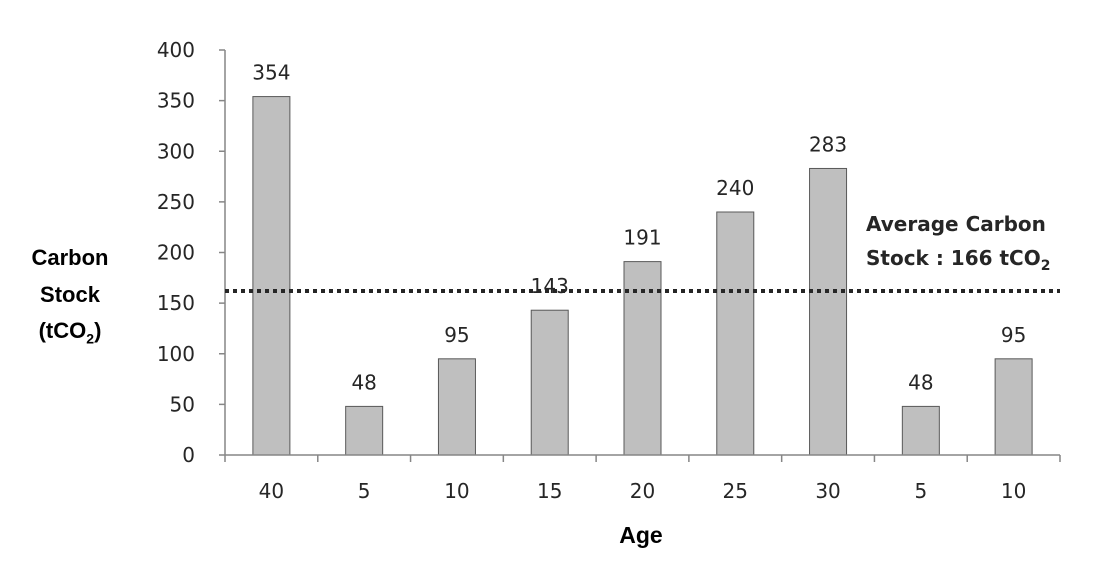 Image resolution: width=1104 pixels, height=563 pixels. Describe the element at coordinates (956, 224) in the screenshot. I see `average-annotation-line1: Average Carbon` at that location.